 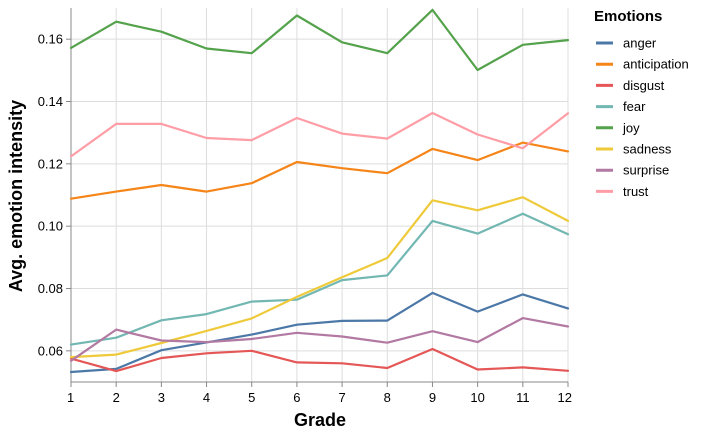 What do you see at coordinates (646, 170) in the screenshot?
I see `legend-label-surprise: surprise` at bounding box center [646, 170].